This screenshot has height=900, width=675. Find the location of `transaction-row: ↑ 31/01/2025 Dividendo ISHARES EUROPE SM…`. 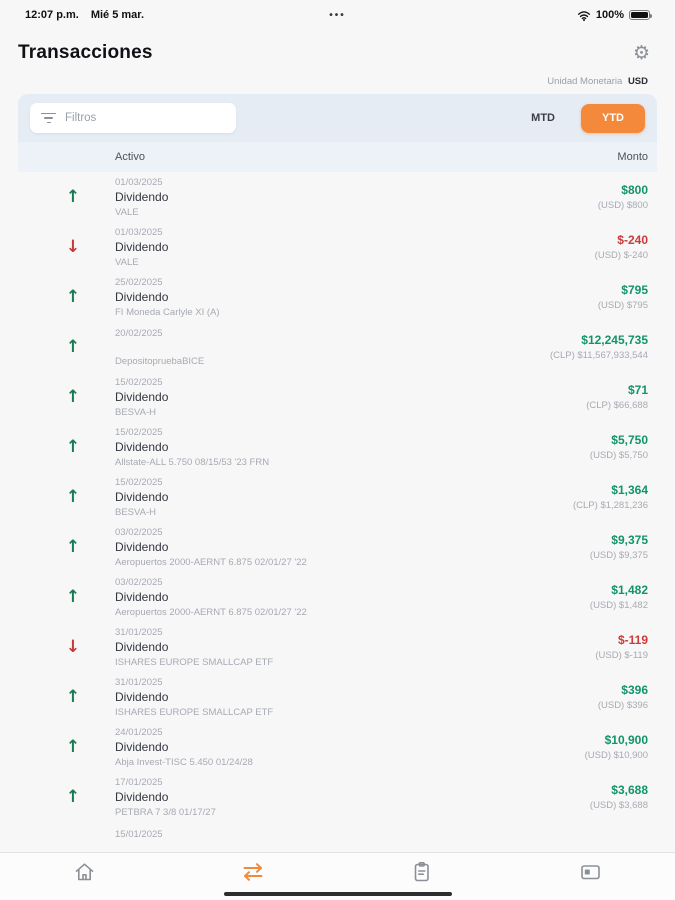

transaction-row: ↑ 31/01/2025 Dividendo ISHARES EUROPE SM… is located at coordinates (337, 697).